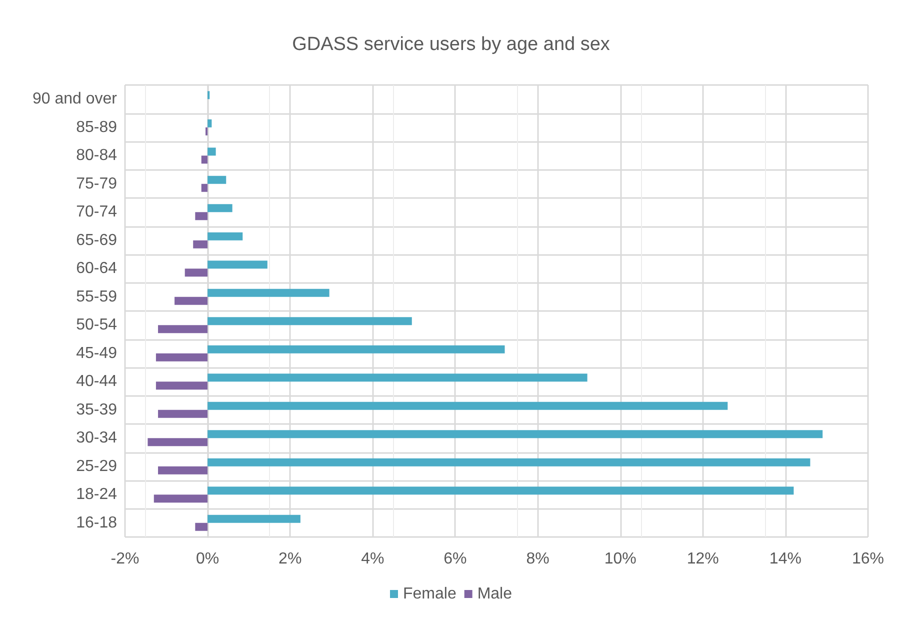 The width and height of the screenshot is (902, 629). Describe the element at coordinates (97, 466) in the screenshot. I see `y-tick-label: 25-29` at that location.